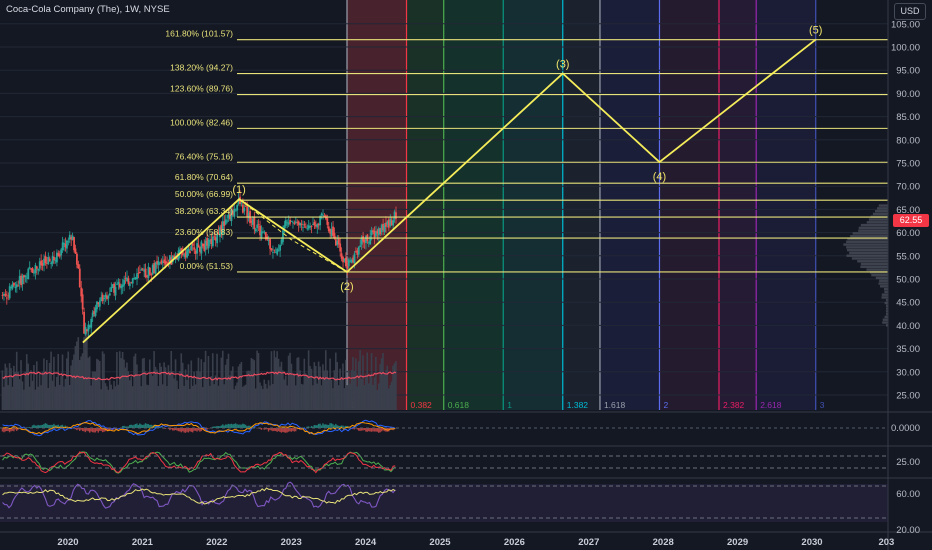 The height and width of the screenshot is (550, 932). What do you see at coordinates (908, 94) in the screenshot?
I see `price-tick-label: 90.00` at bounding box center [908, 94].